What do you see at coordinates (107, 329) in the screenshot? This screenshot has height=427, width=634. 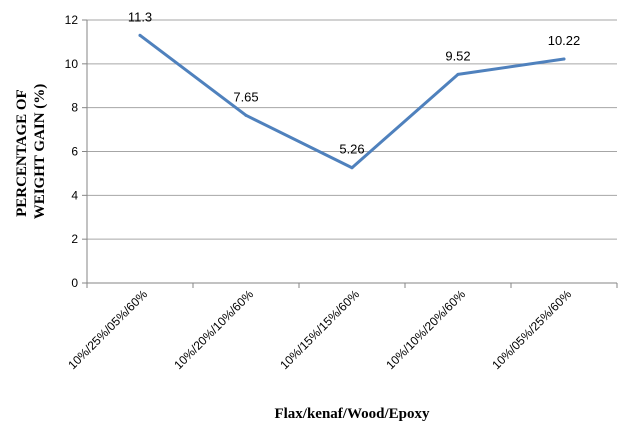 I see `x-tick-label: 10%/25%/05%/60%` at bounding box center [107, 329].